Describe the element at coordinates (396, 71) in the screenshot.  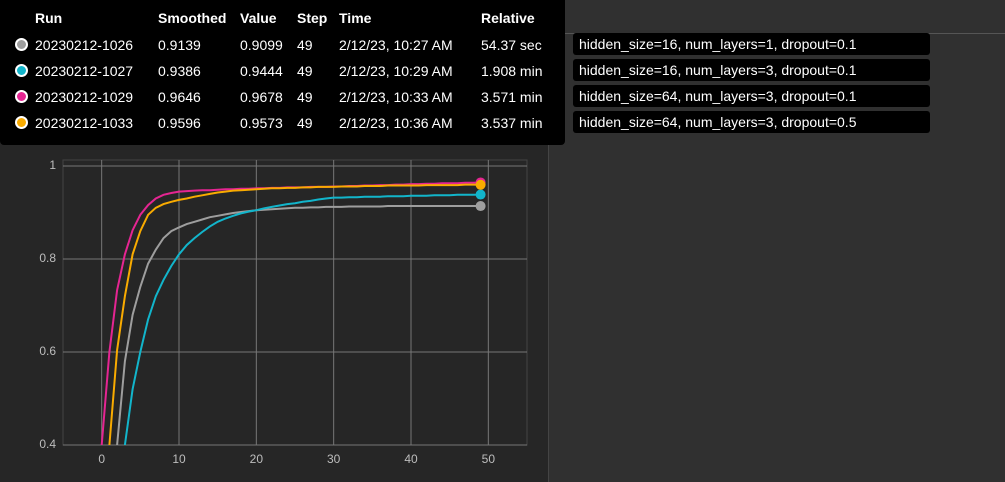
I see `tooltip-cell: 2/12/23, 10:29 AM` at that location.